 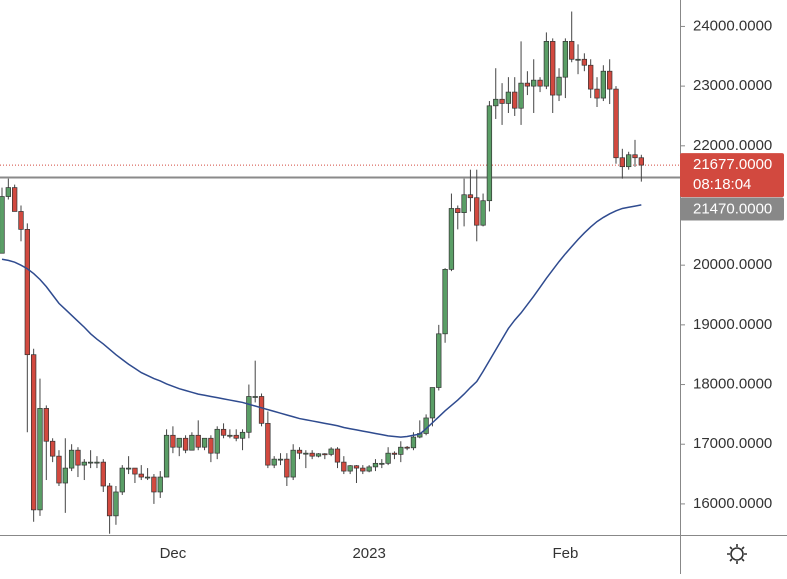 What do you see at coordinates (732, 85) in the screenshot?
I see `y-tick-label: 23000.0000` at bounding box center [732, 85].